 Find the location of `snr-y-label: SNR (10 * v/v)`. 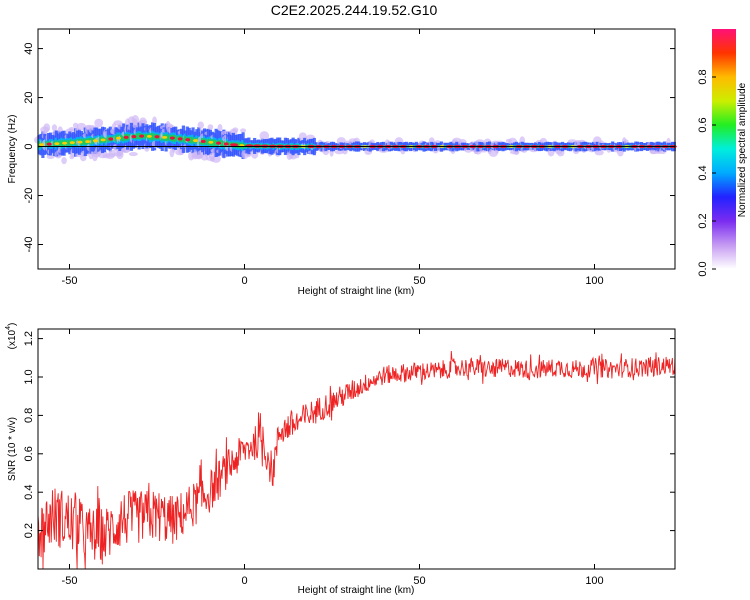

snr-y-label: SNR (10 * v/v) is located at coordinates (12, 449).